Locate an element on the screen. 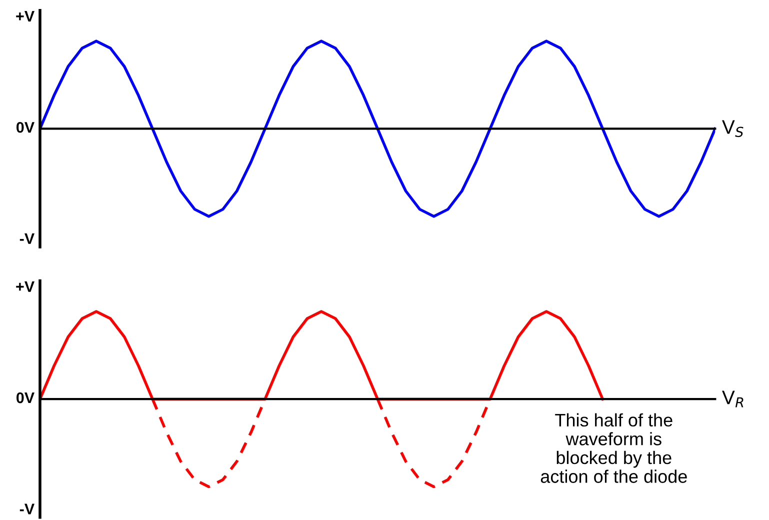 This screenshot has height=520, width=769. annotation: This half of the waveform is blocked by the action of the diode is located at coordinates (613, 448).